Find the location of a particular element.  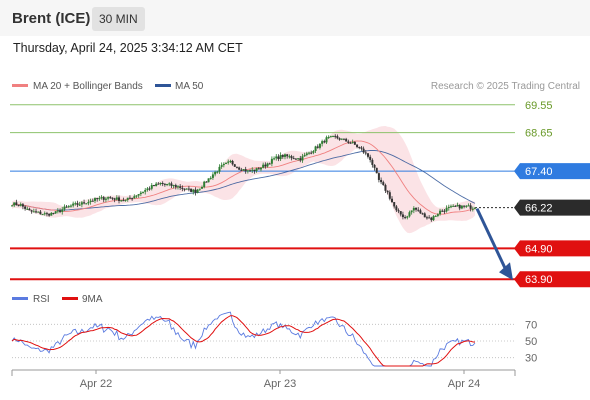

rsi-tick-50: 50 is located at coordinates (531, 342).